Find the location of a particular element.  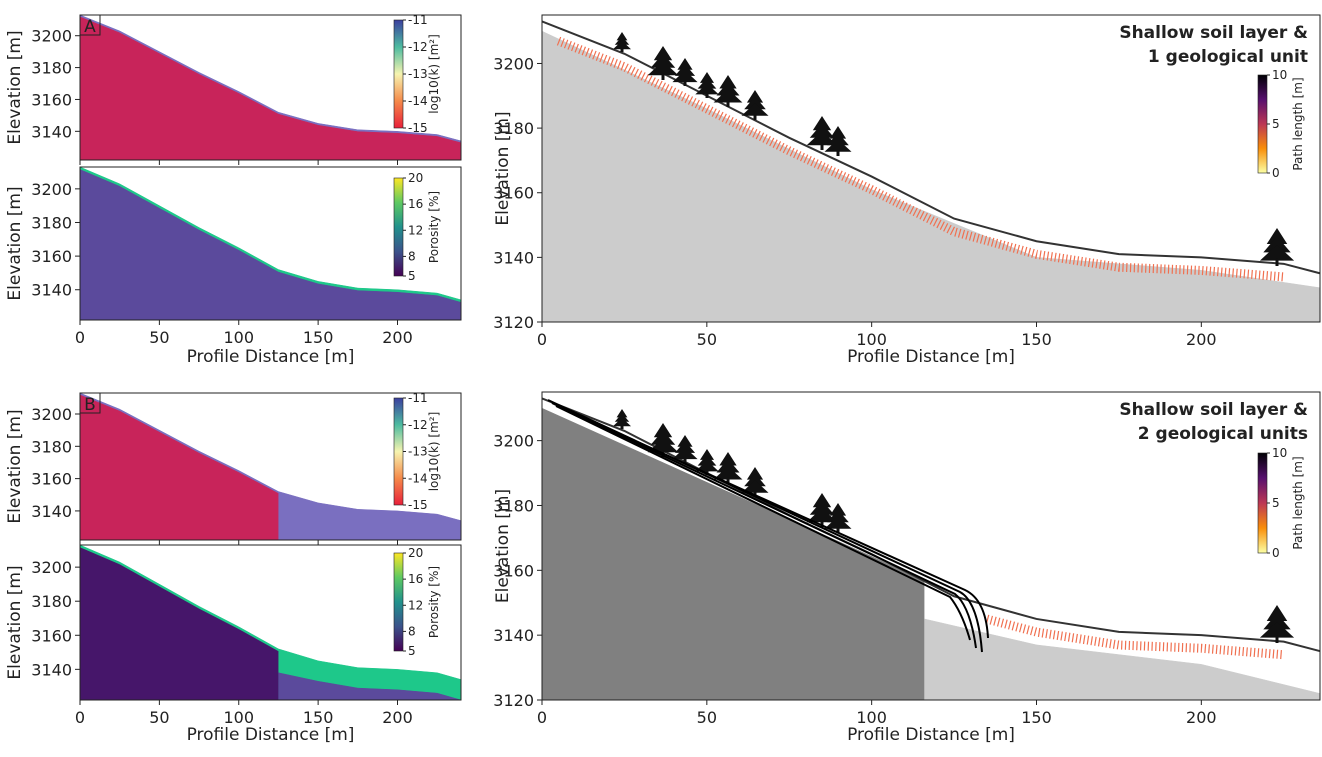

colorbar-tick-label: -11 is located at coordinates (418, 20).